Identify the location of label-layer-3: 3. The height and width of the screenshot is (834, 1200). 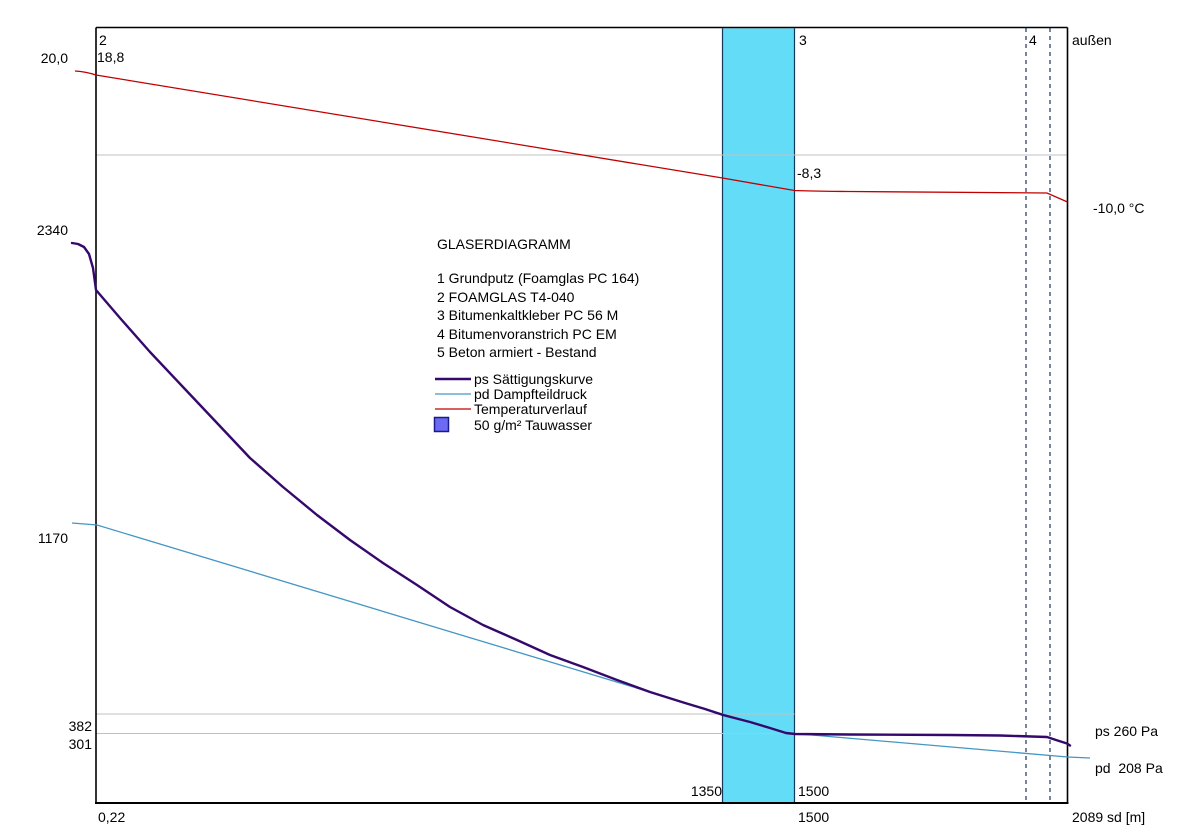
(803, 40).